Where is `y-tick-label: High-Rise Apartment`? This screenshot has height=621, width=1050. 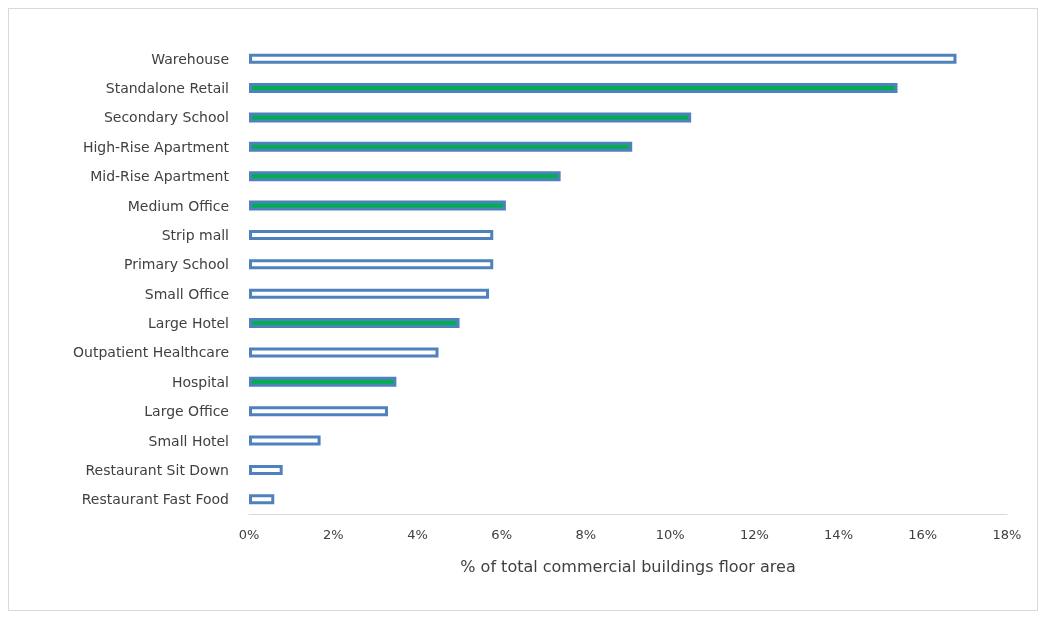
y-tick-label: High-Rise Apartment is located at coordinates (156, 146).